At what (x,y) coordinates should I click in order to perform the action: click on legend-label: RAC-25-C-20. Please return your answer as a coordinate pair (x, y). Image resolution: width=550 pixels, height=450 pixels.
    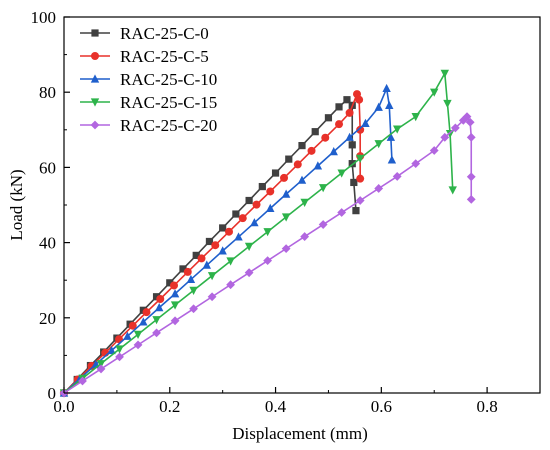
    Looking at the image, I should click on (168, 125).